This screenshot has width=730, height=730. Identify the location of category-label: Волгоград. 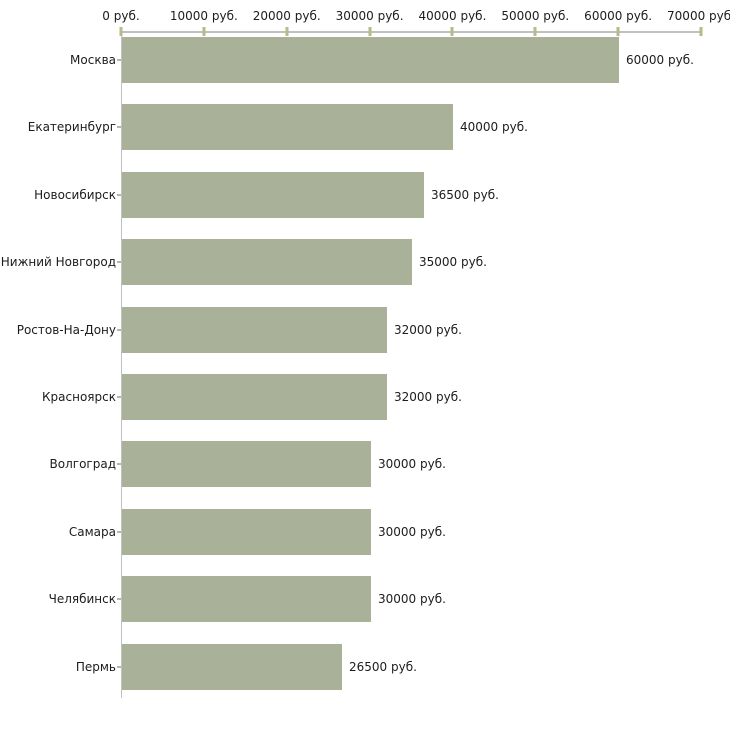
(82, 464).